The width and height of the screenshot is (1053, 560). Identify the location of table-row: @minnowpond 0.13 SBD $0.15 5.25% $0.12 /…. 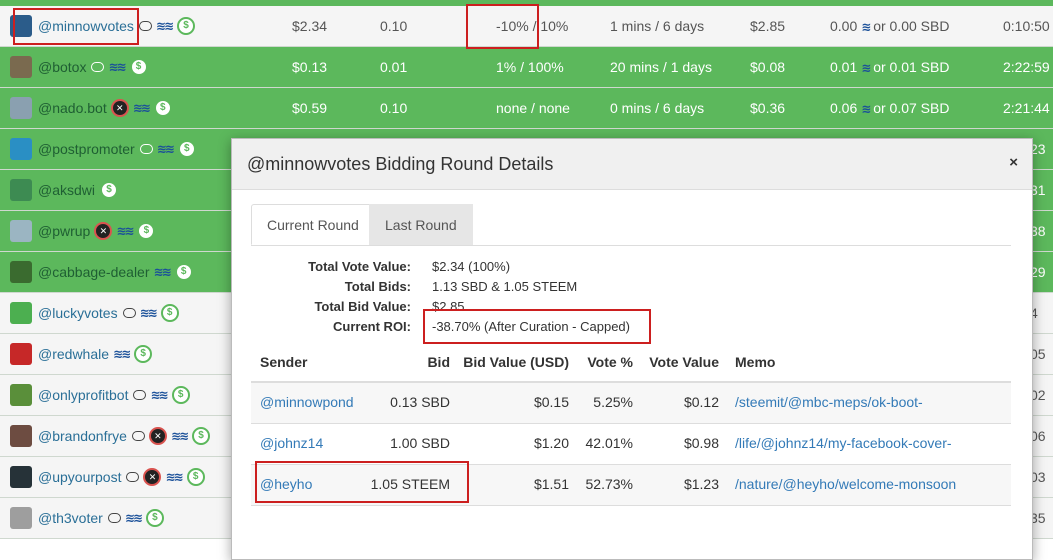
(631, 403).